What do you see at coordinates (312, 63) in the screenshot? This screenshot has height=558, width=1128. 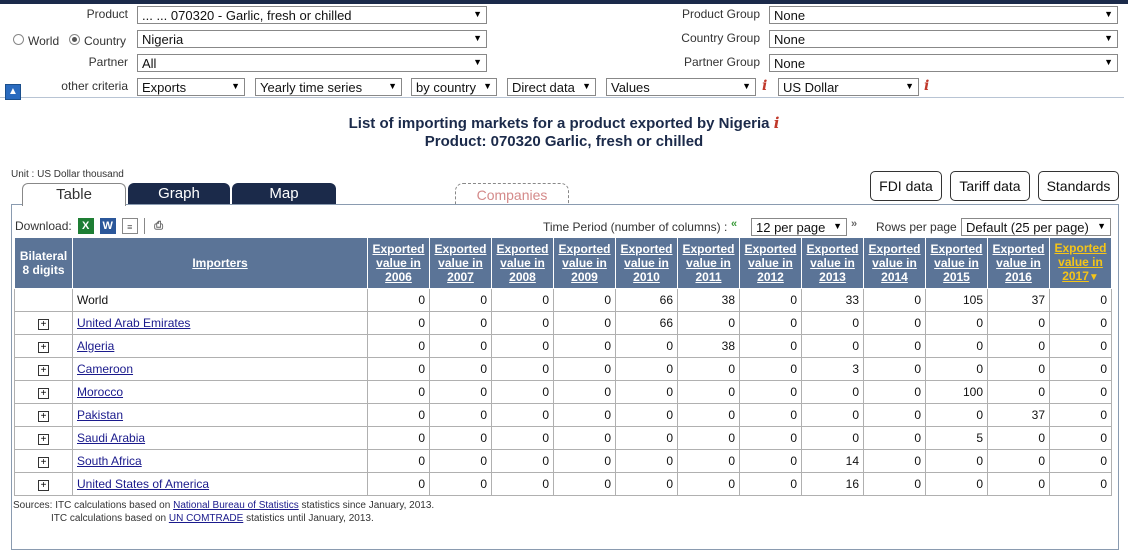 I see `partner-select: All ▼` at bounding box center [312, 63].